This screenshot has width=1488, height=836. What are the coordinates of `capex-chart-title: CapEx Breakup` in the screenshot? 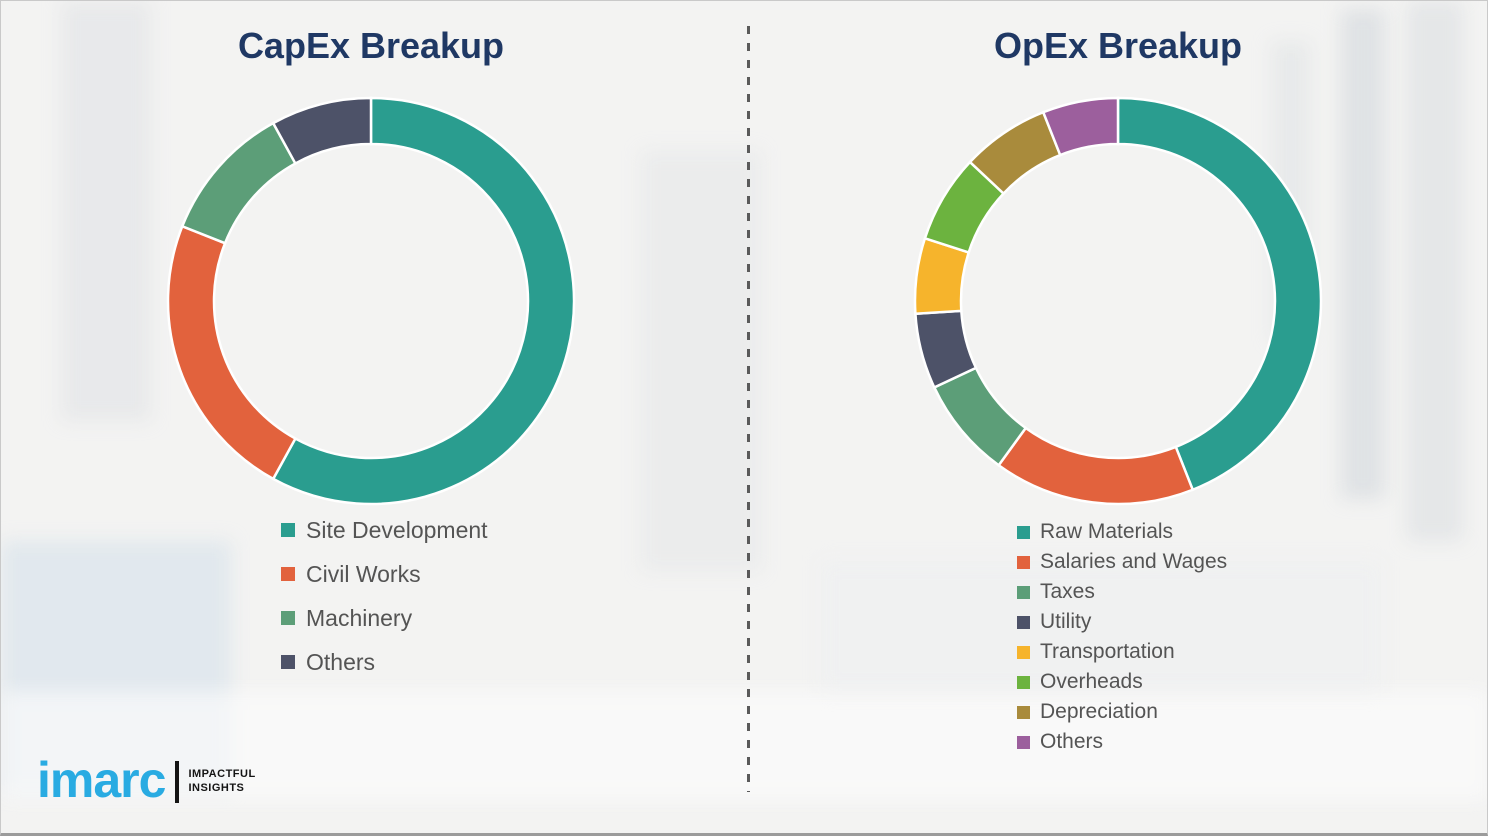 It's located at (371, 45).